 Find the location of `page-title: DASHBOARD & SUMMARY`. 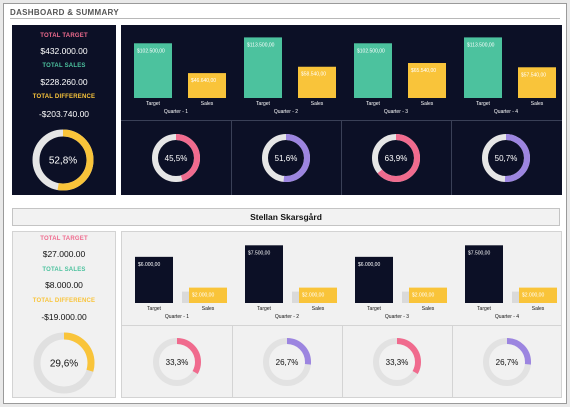

page-title: DASHBOARD & SUMMARY is located at coordinates (64, 12).